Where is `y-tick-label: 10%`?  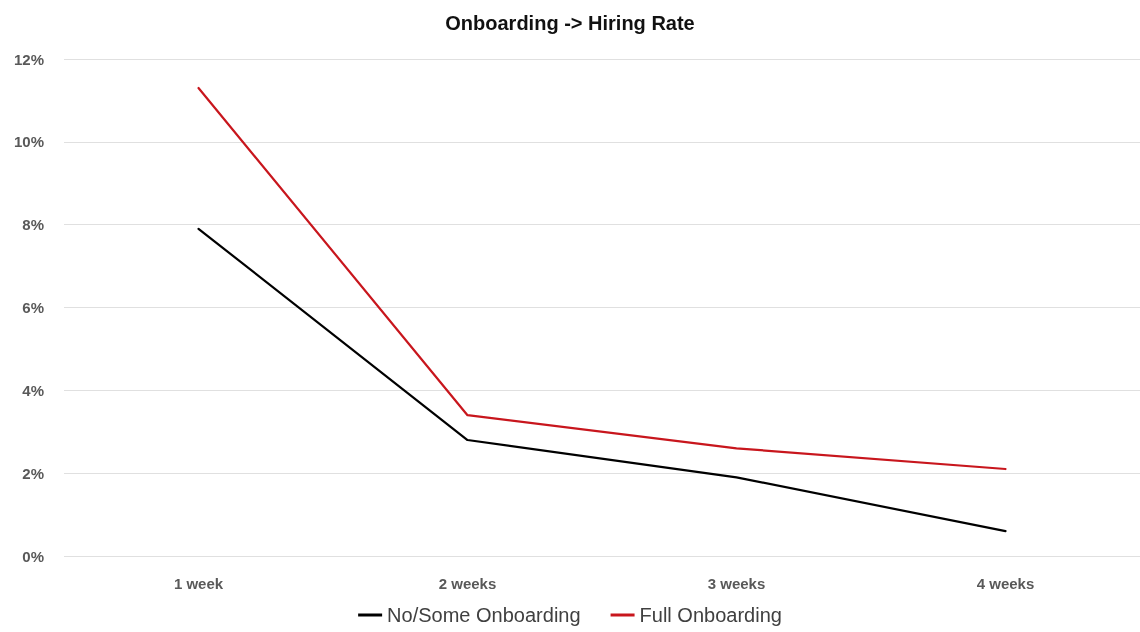
y-tick-label: 10% is located at coordinates (28, 142).